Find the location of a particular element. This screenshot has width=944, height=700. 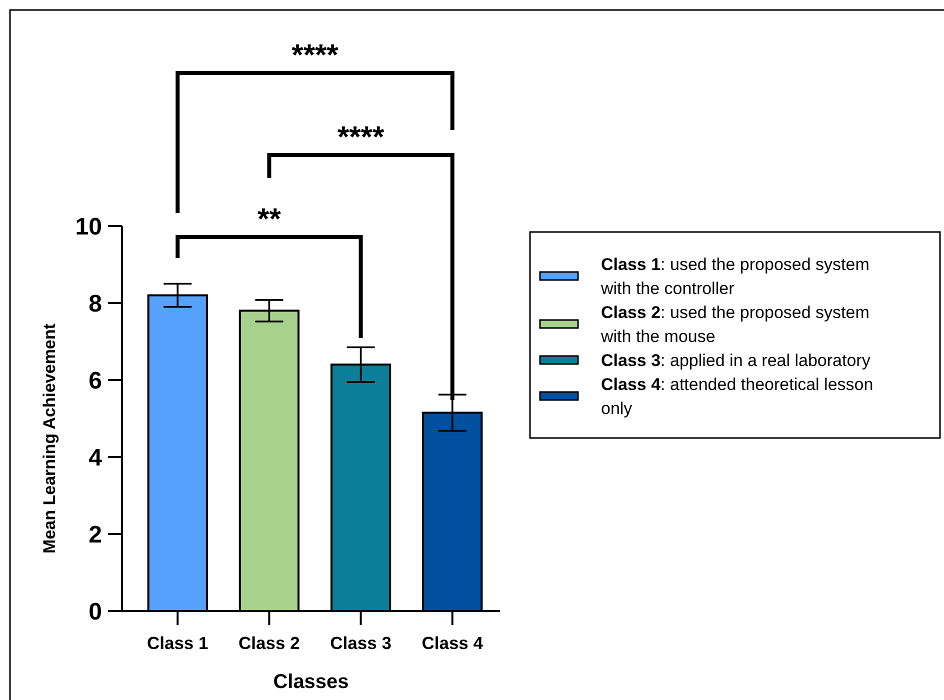

y-tick-label: 6 is located at coordinates (95, 380).